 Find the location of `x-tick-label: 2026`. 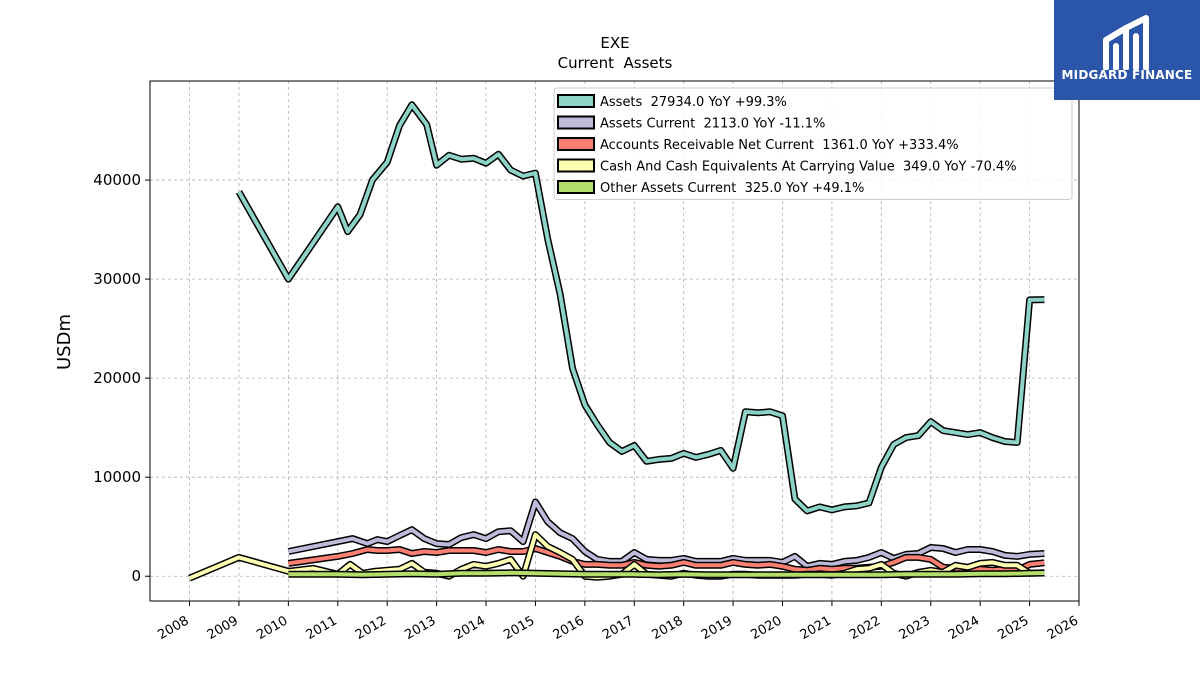

x-tick-label: 2026 is located at coordinates (1063, 628).